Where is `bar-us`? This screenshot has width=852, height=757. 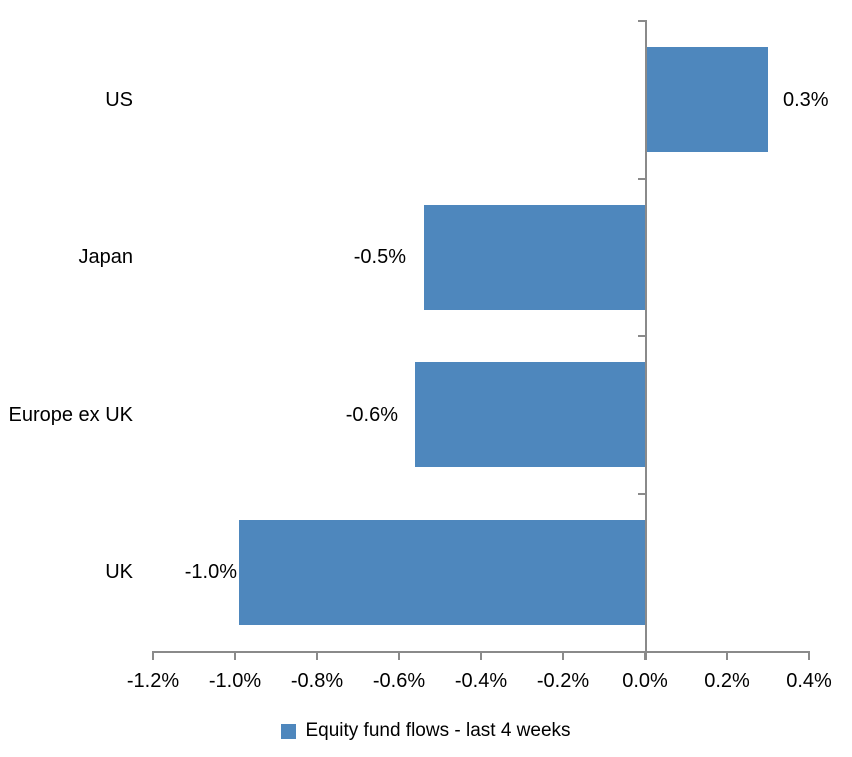
bar-us is located at coordinates (707, 99).